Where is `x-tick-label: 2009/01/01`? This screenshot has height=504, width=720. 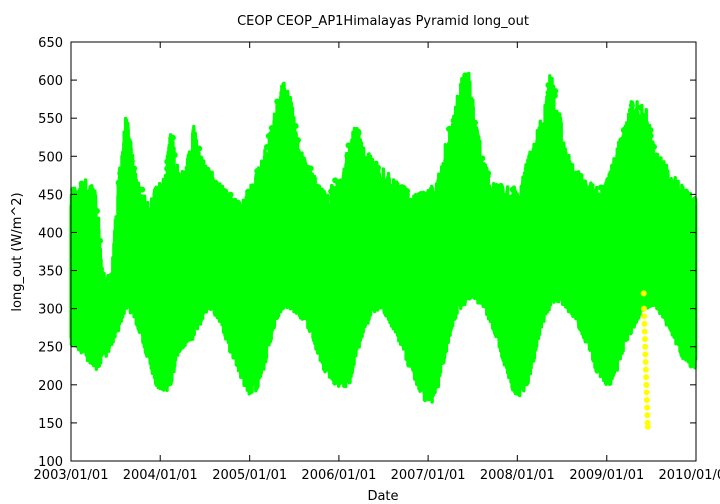 x-tick-label: 2009/01/01 is located at coordinates (606, 475).